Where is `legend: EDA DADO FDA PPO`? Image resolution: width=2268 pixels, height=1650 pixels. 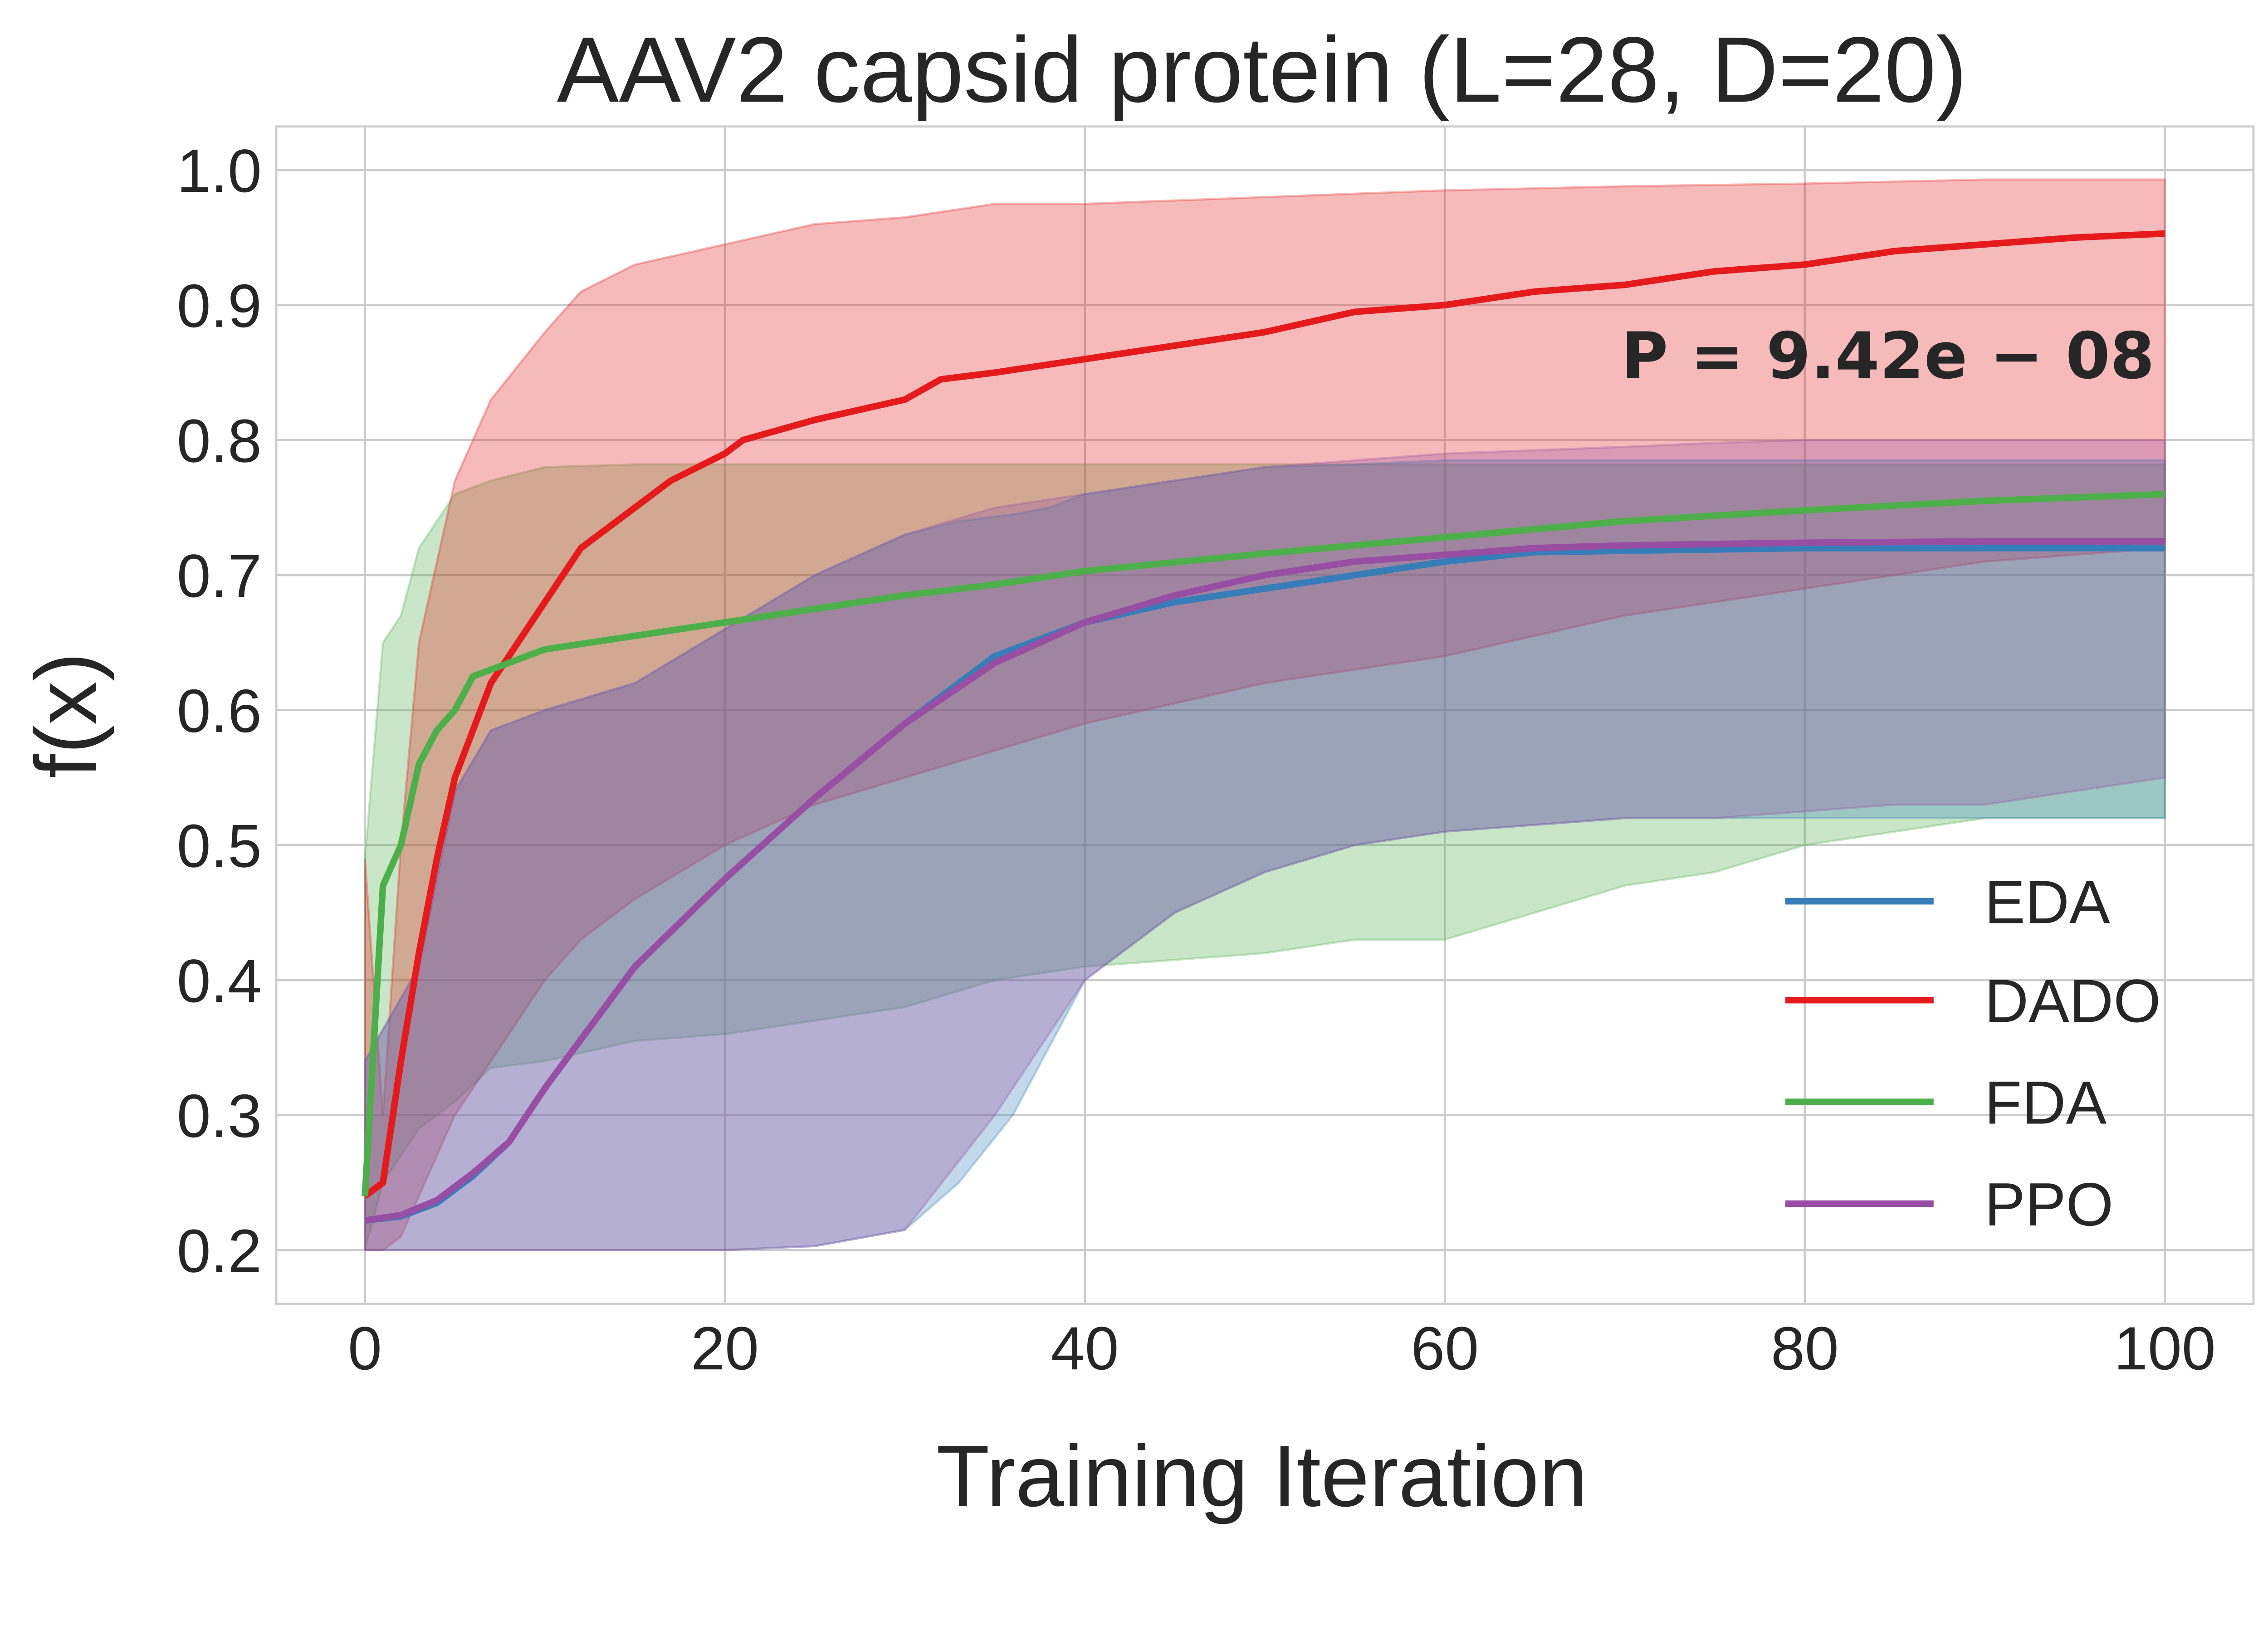
legend: EDA DADO FDA PPO is located at coordinates (1973, 1054).